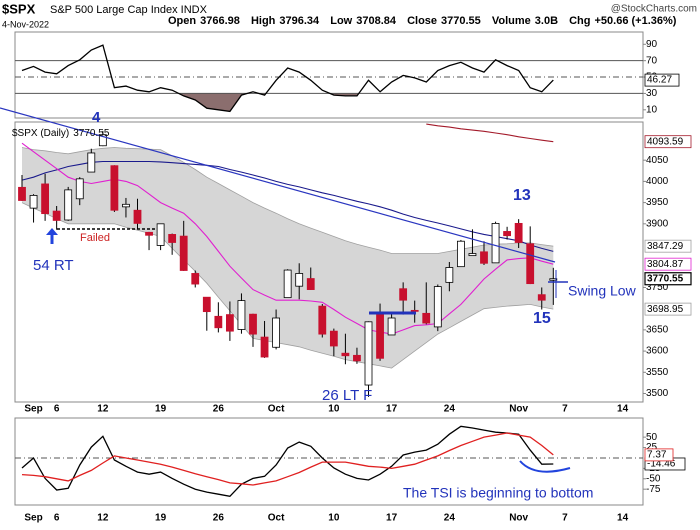  What do you see at coordinates (665, 264) in the screenshot?
I see `value-label: 3804.87` at bounding box center [665, 264].